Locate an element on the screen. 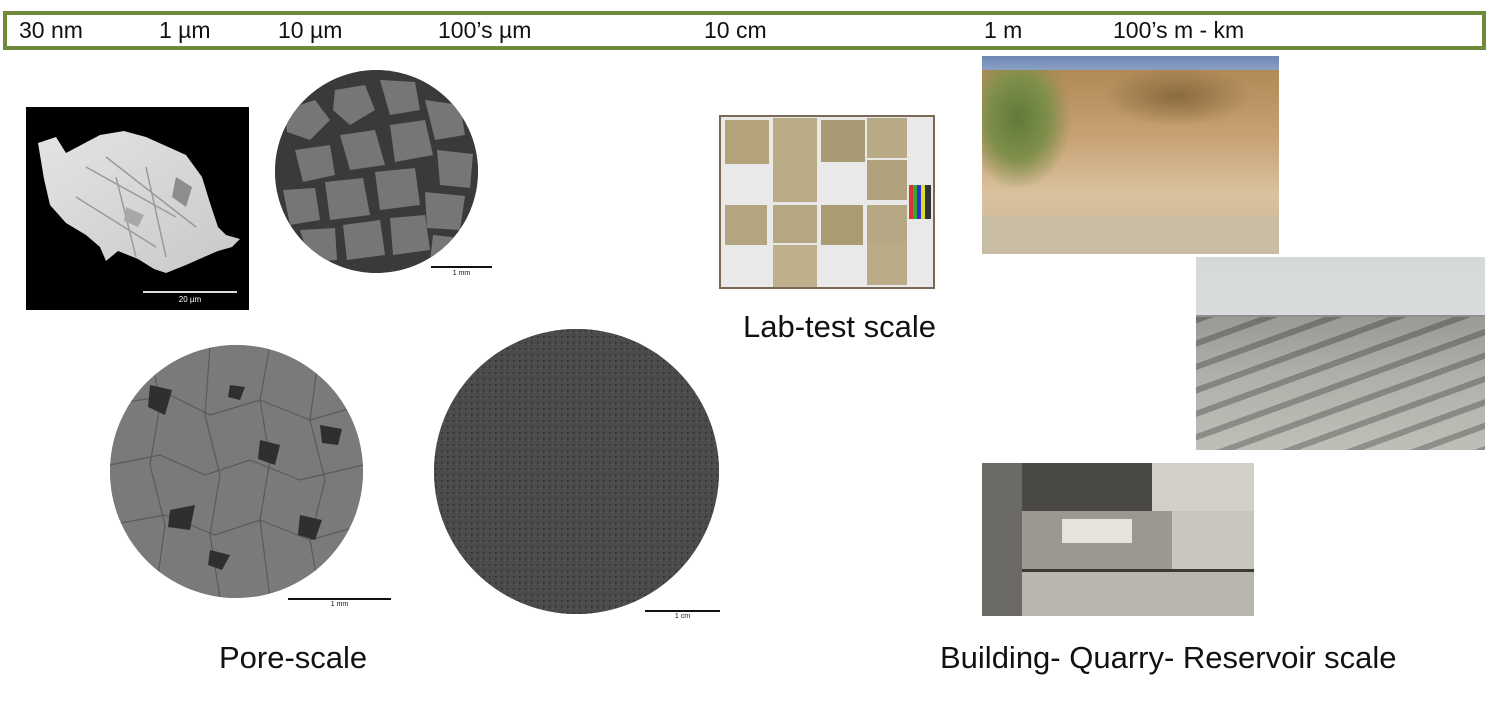  caption-pore-scale: Pore-scale is located at coordinates (293, 657).